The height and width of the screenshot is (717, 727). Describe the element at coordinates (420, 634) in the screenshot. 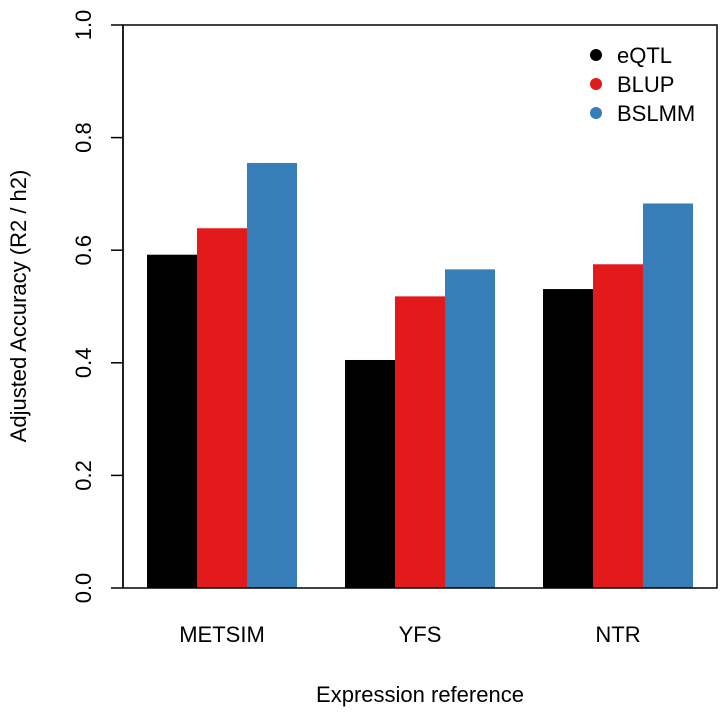

I see `x-tick-label-yfs: YFS` at that location.